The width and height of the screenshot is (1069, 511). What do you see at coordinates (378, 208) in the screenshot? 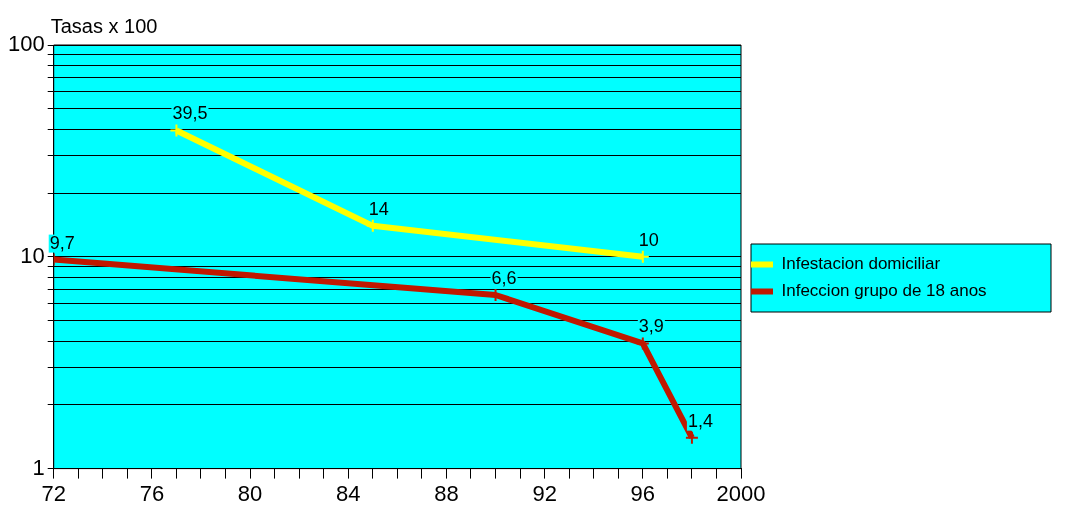
I see `data-label: 14` at bounding box center [378, 208].